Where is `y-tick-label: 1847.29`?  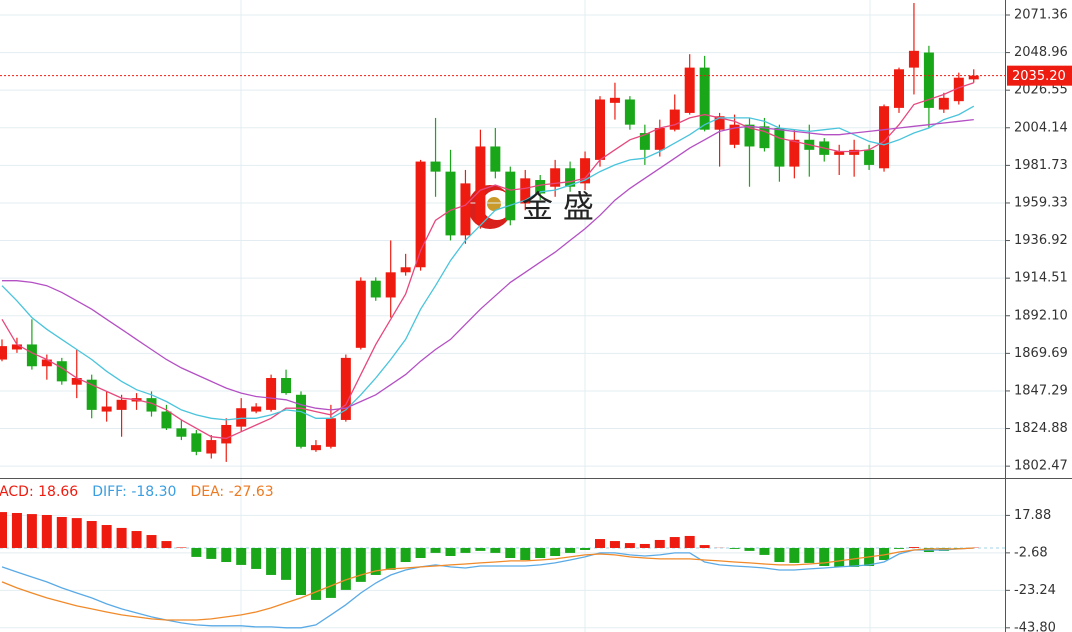
y-tick-label: 1847.29 is located at coordinates (1041, 390).